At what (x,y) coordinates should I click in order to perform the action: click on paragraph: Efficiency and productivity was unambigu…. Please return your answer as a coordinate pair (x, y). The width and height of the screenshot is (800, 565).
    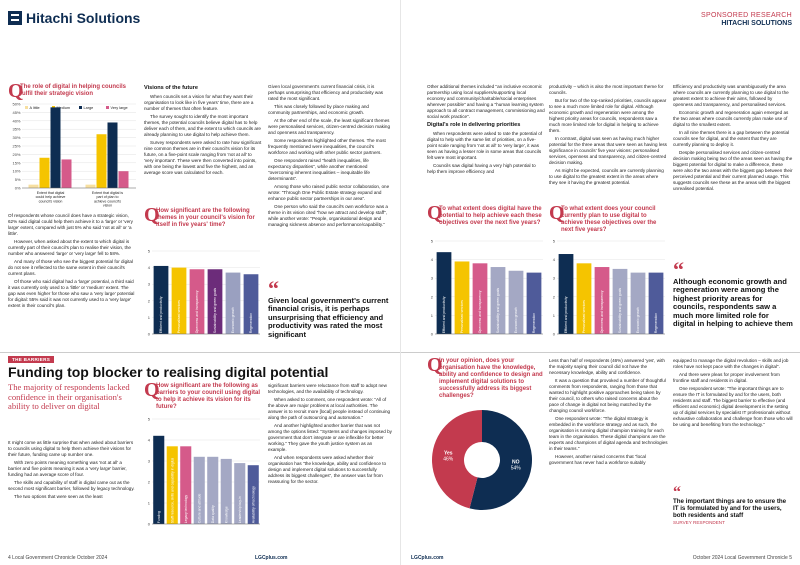
    Looking at the image, I should click on (731, 95).